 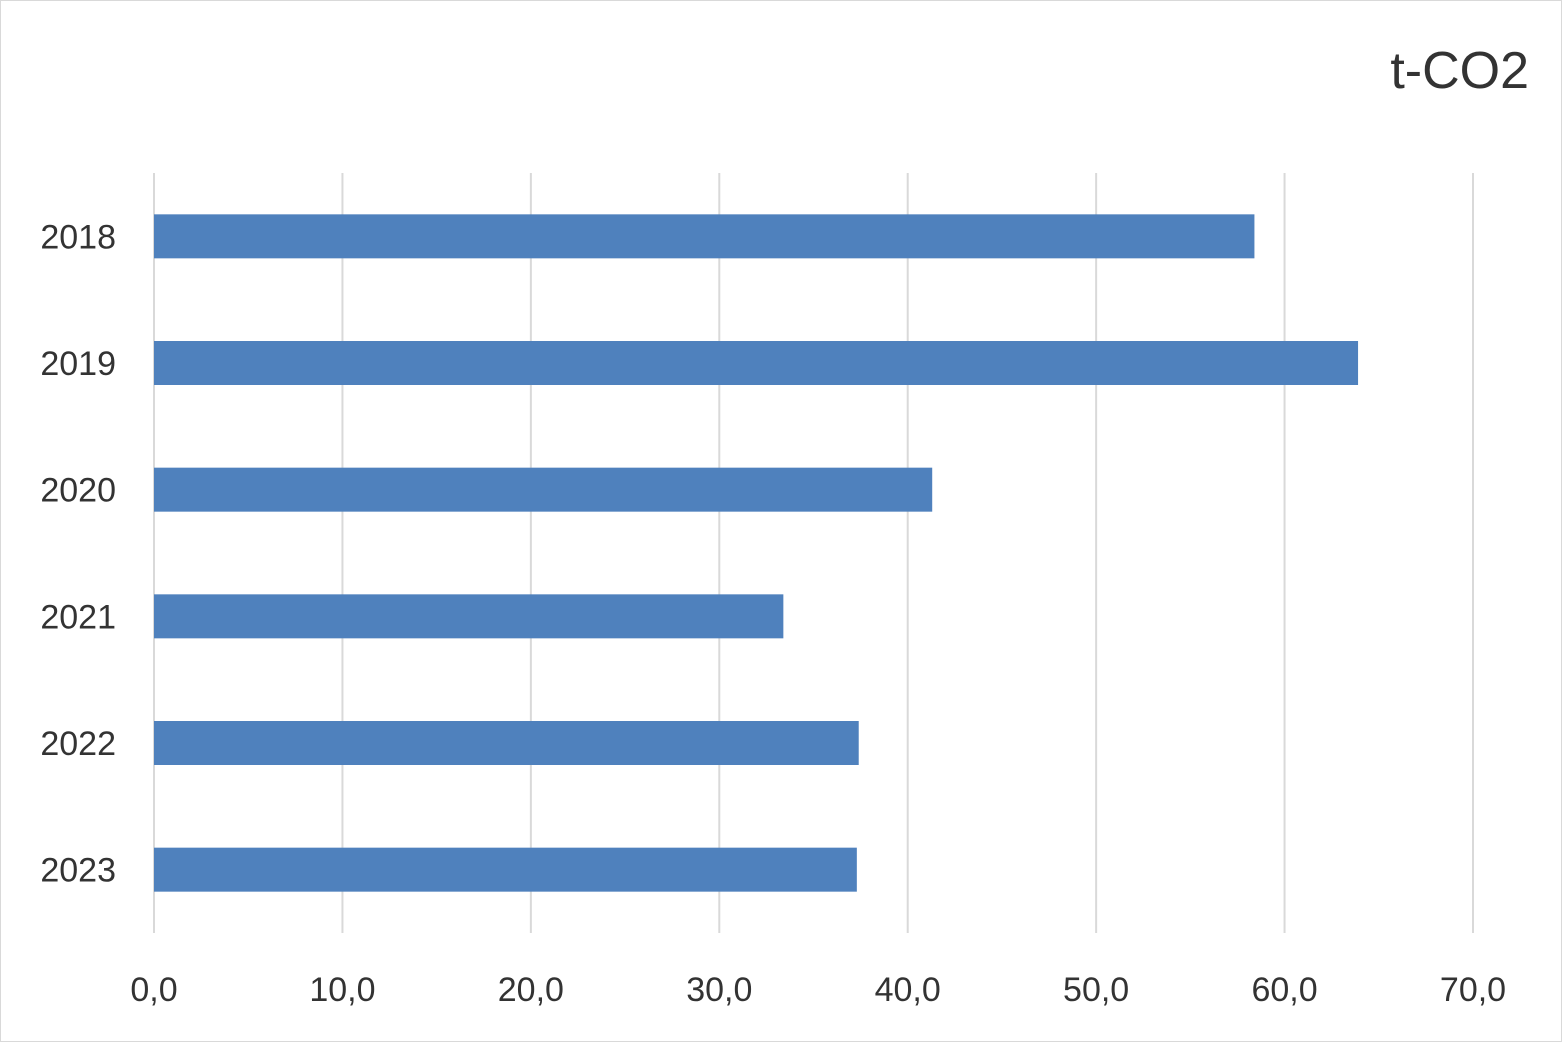 What do you see at coordinates (1473, 990) in the screenshot?
I see `x-tick-label: 70,0` at bounding box center [1473, 990].